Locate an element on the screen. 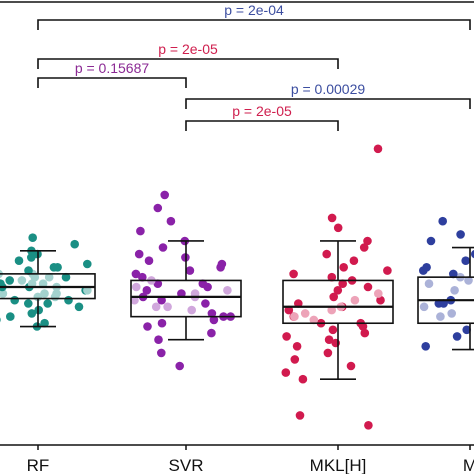  boxplot-rf is located at coordinates (48, 289).